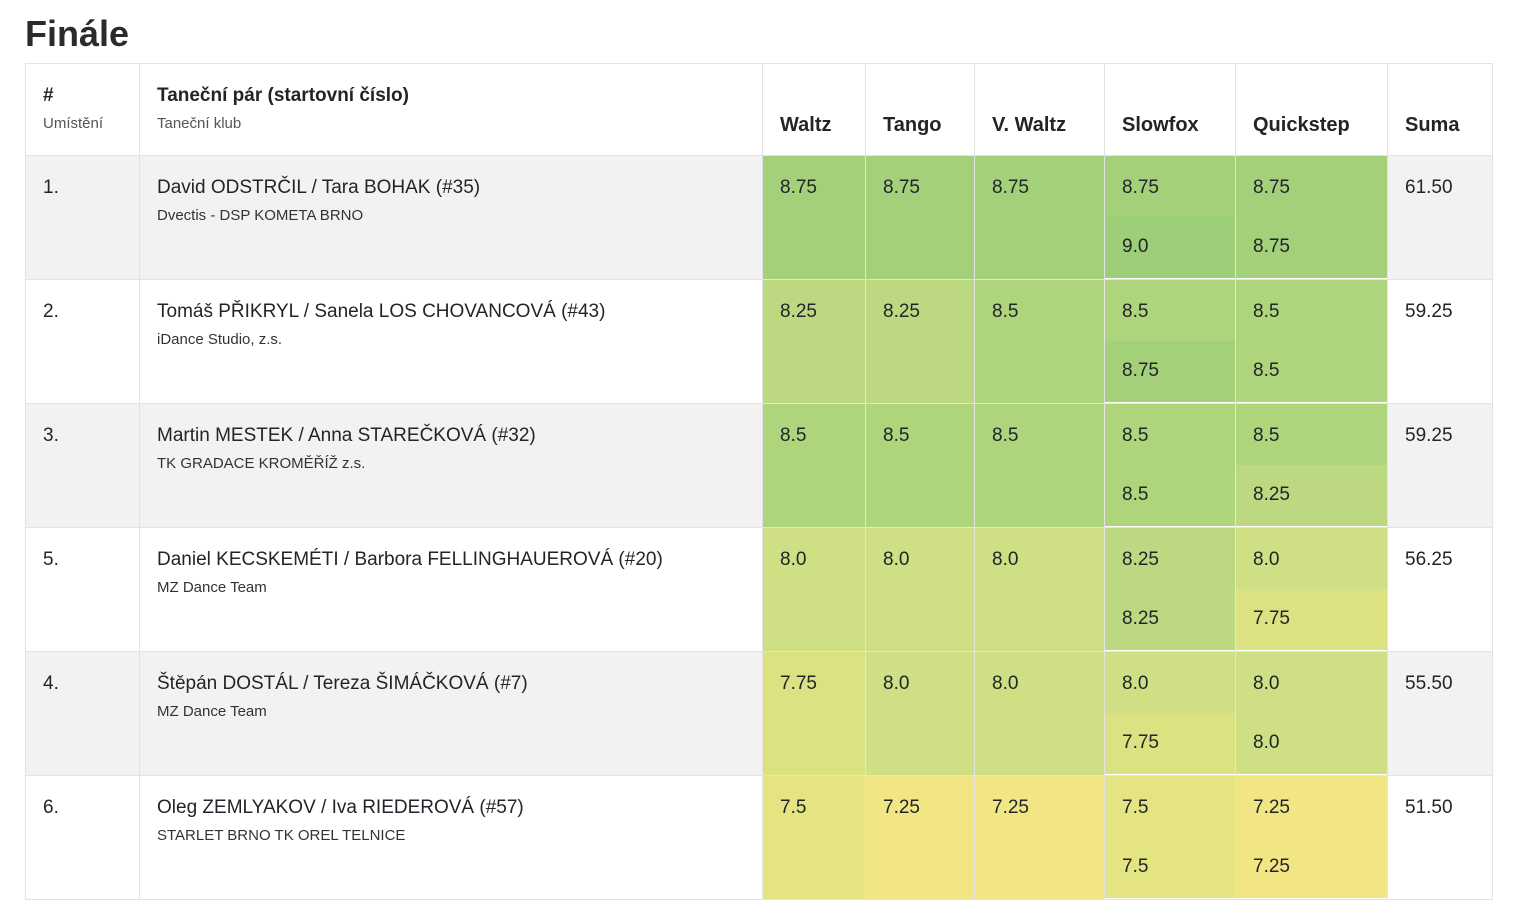 This screenshot has height=905, width=1517. What do you see at coordinates (281, 835) in the screenshot?
I see `pair-club: STARLET BRNO TK OREL TELNICE` at bounding box center [281, 835].